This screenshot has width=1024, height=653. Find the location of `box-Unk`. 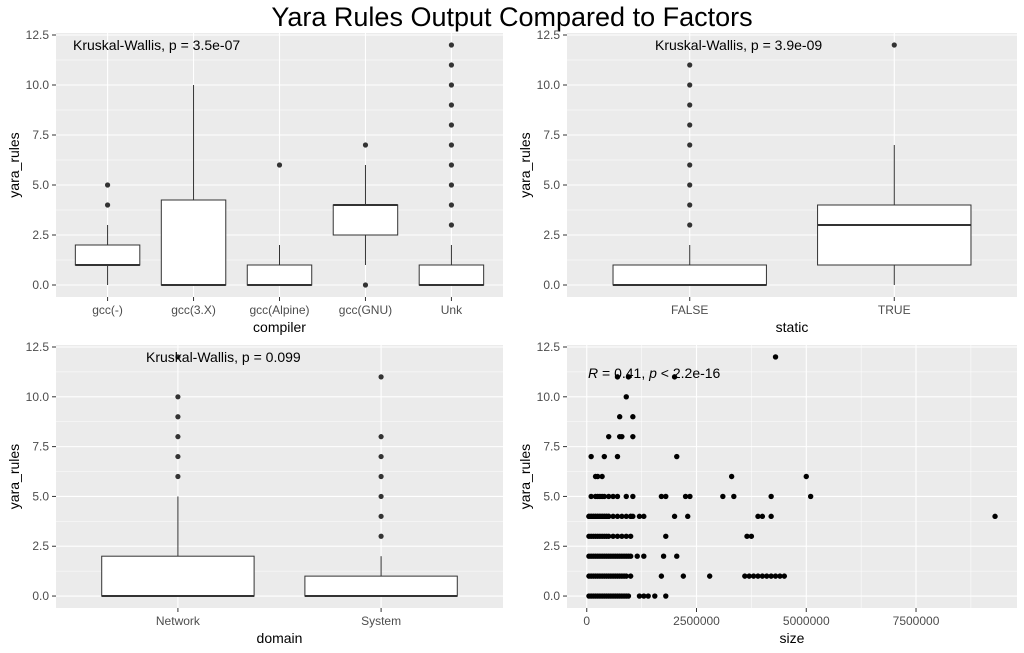

box-Unk is located at coordinates (451, 164).